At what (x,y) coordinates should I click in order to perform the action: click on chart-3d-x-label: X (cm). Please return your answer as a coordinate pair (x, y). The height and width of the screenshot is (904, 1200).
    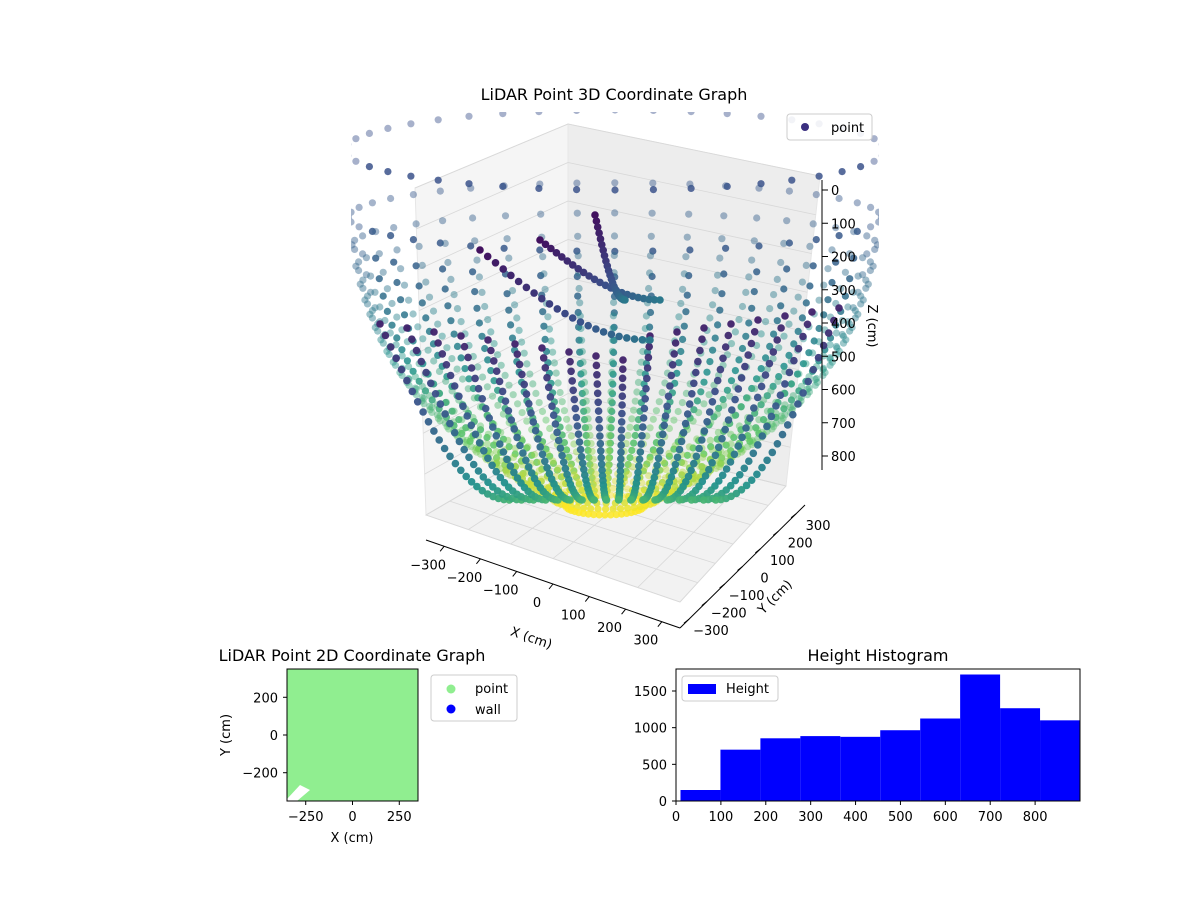
    Looking at the image, I should click on (531, 639).